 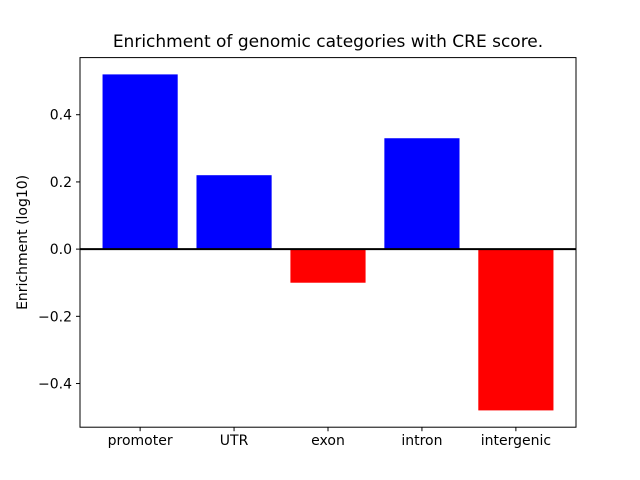 I want to click on y-tick-label-0.4: 0.4, so click(x=61, y=116).